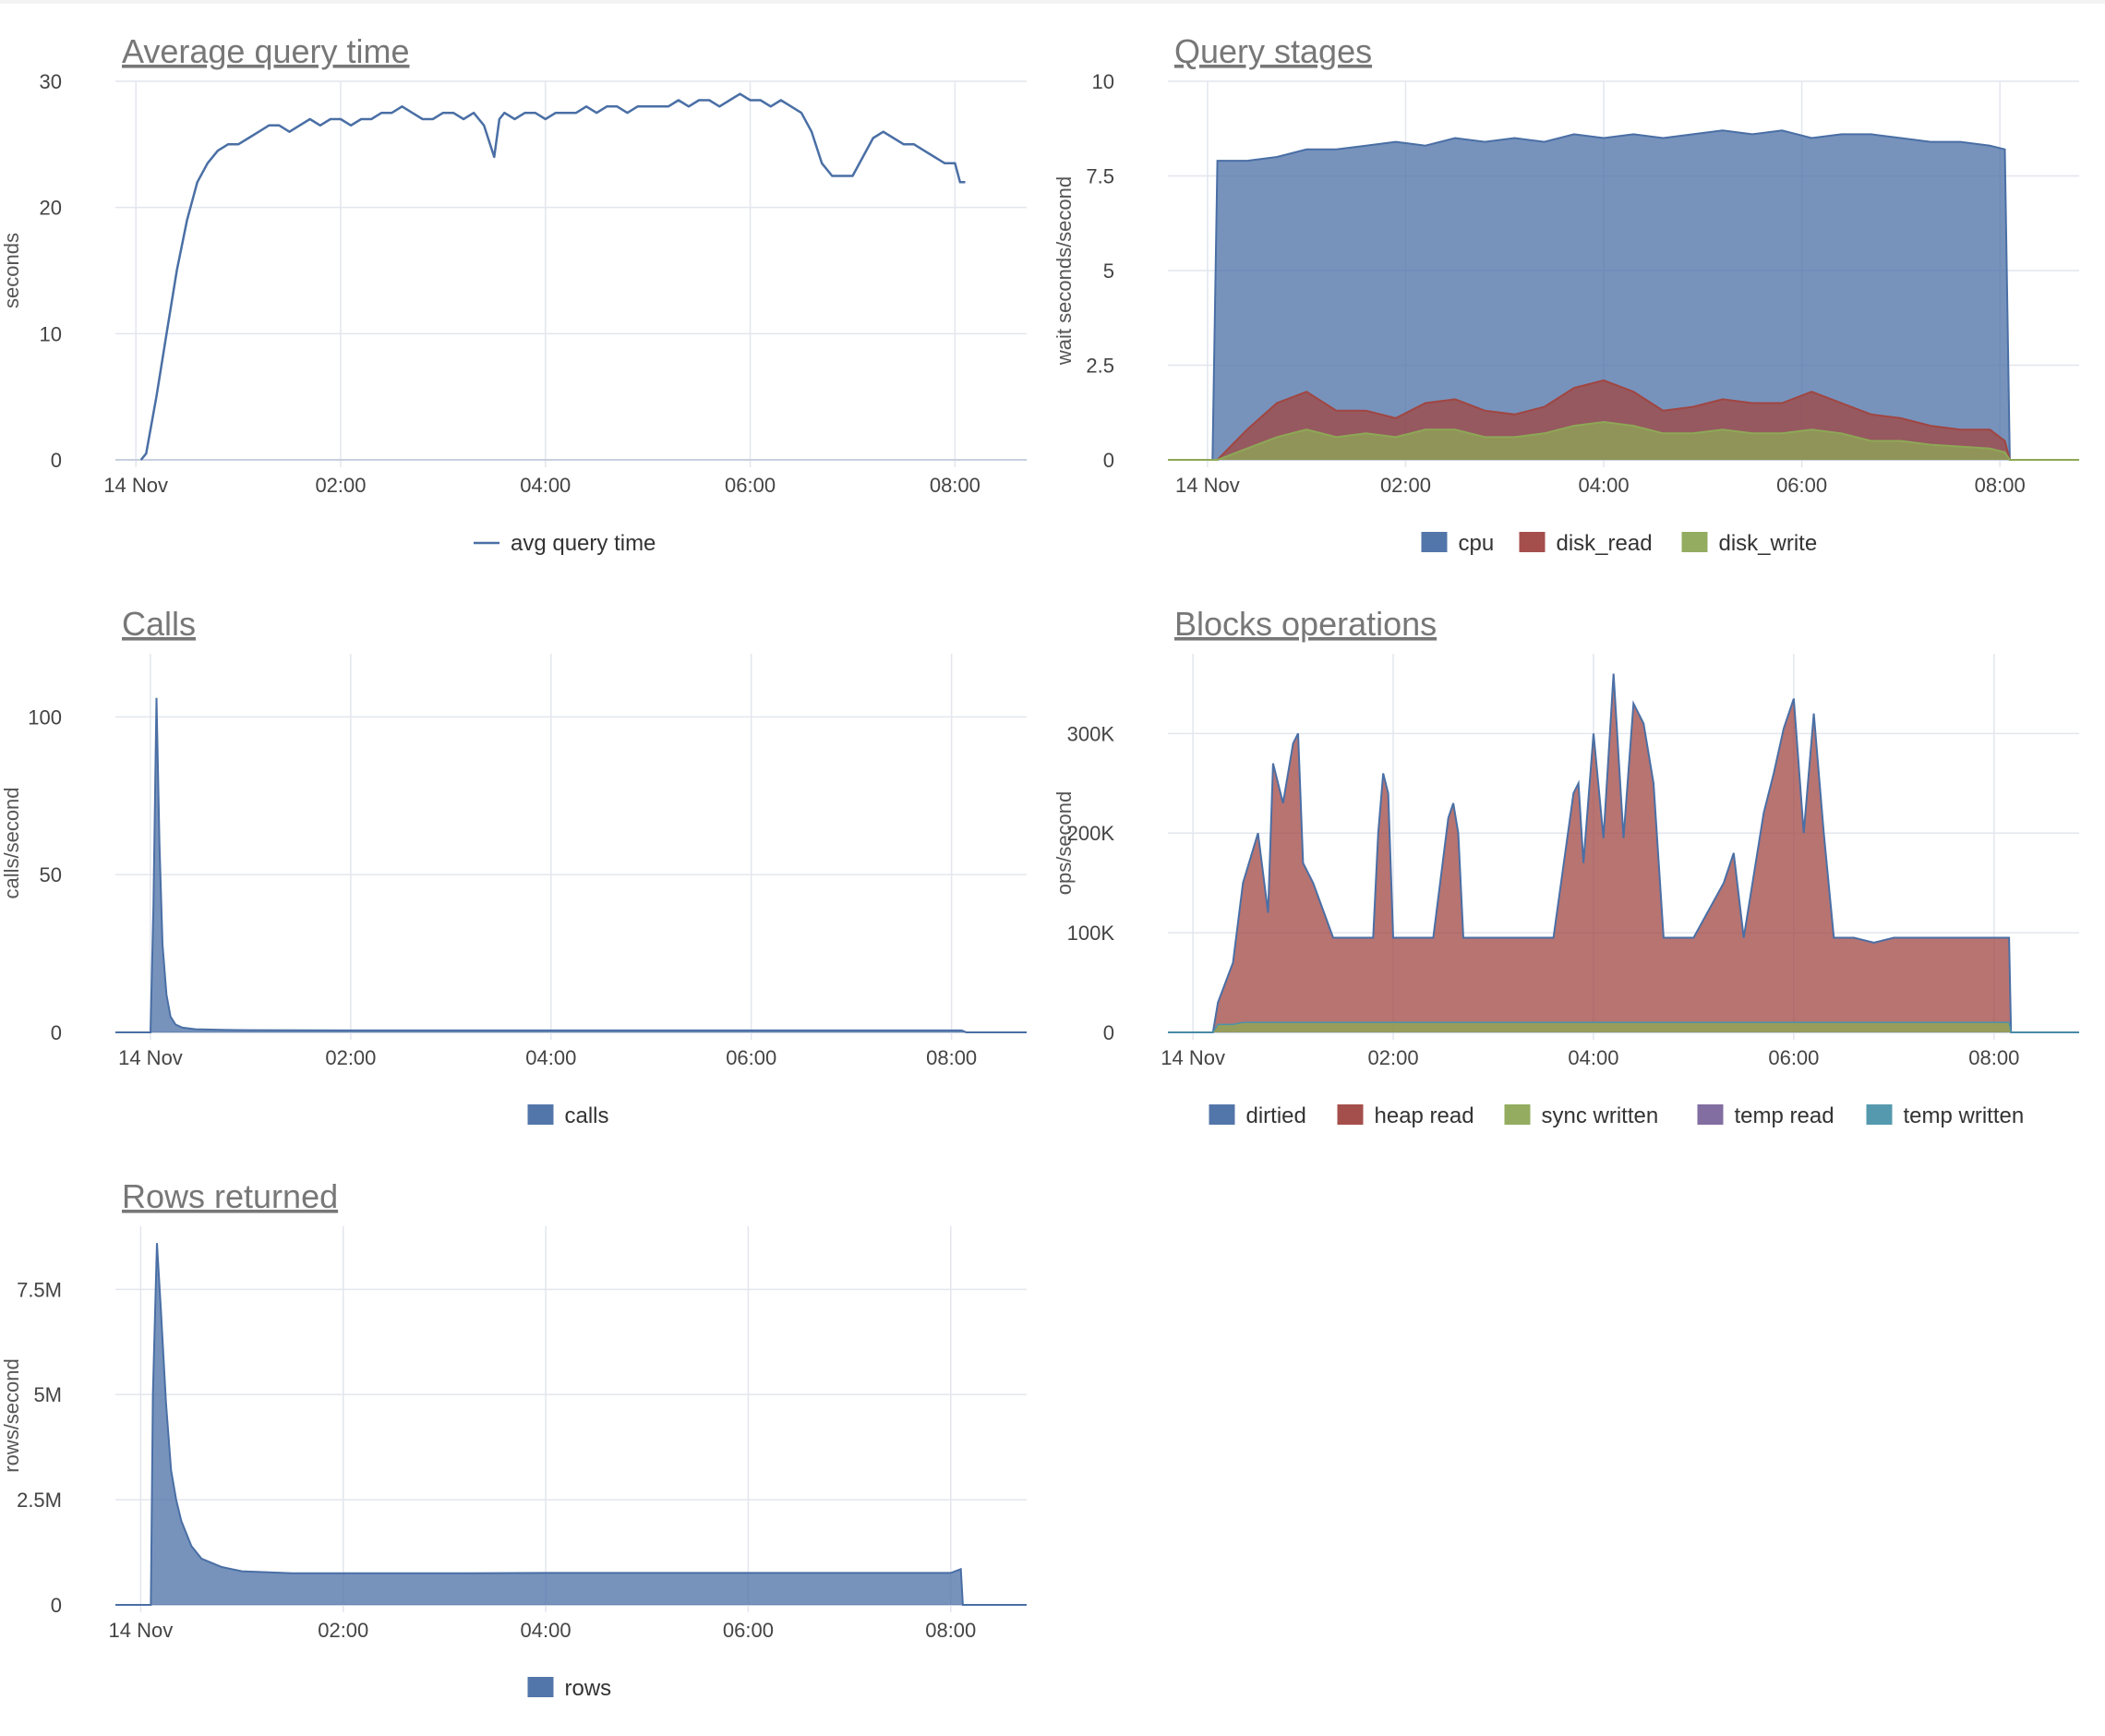 The height and width of the screenshot is (1736, 2105). Describe the element at coordinates (51, 209) in the screenshot. I see `y-tick-label: 20` at that location.